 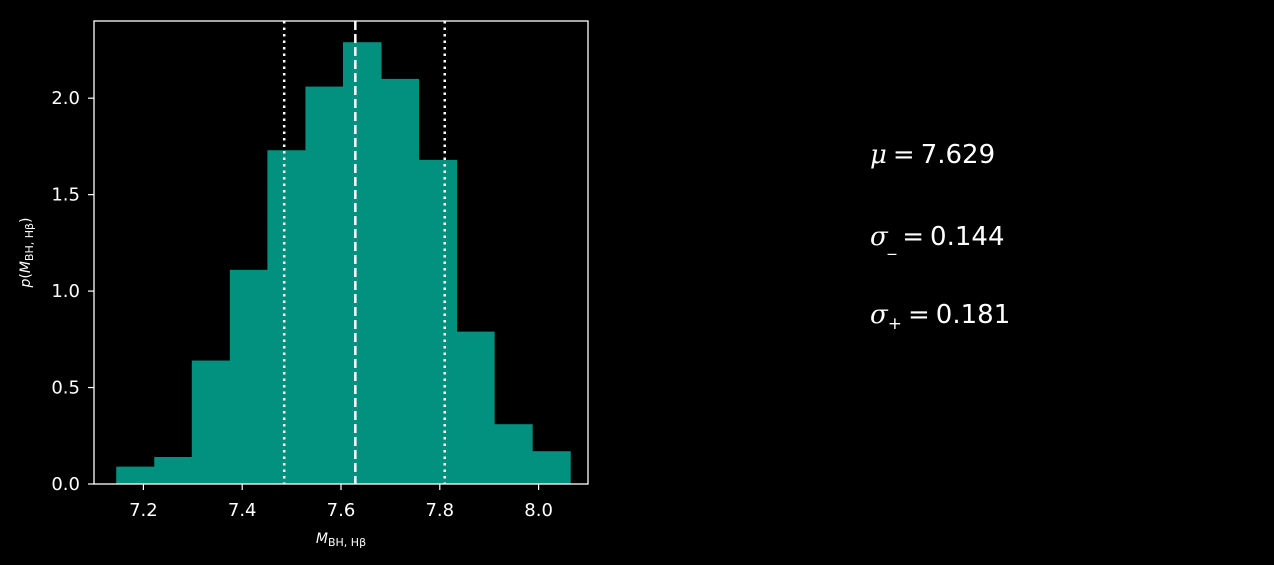 I want to click on x-tick-label: 7.8, so click(x=439, y=510).